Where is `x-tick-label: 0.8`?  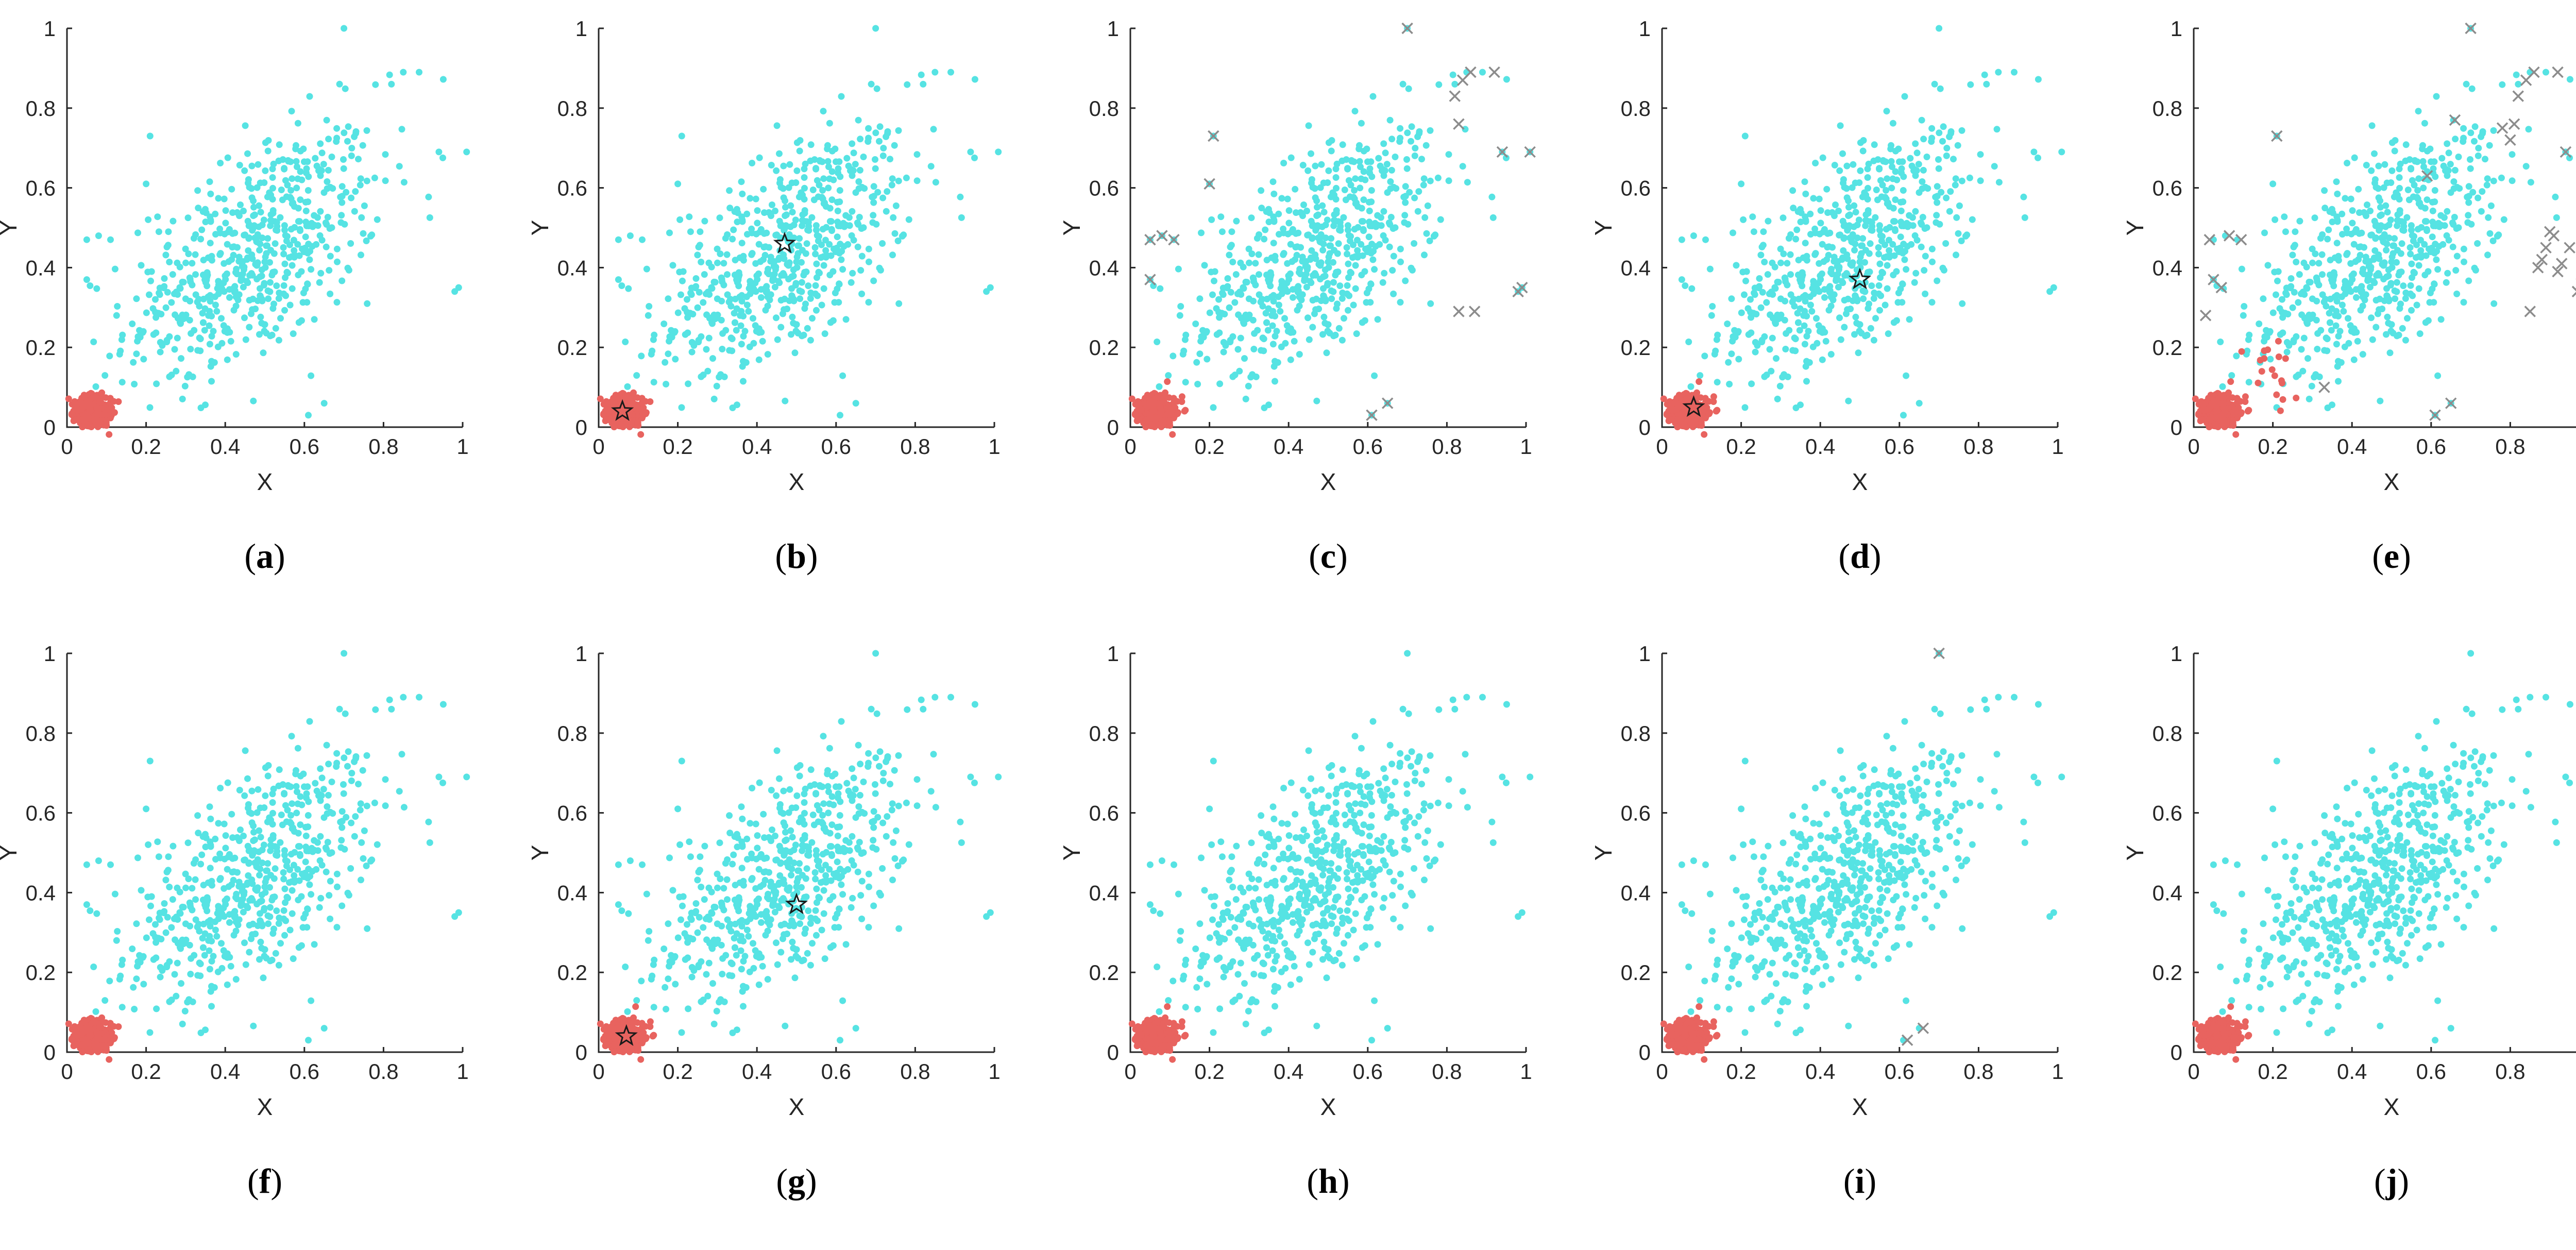 x-tick-label: 0.8 is located at coordinates (1978, 446).